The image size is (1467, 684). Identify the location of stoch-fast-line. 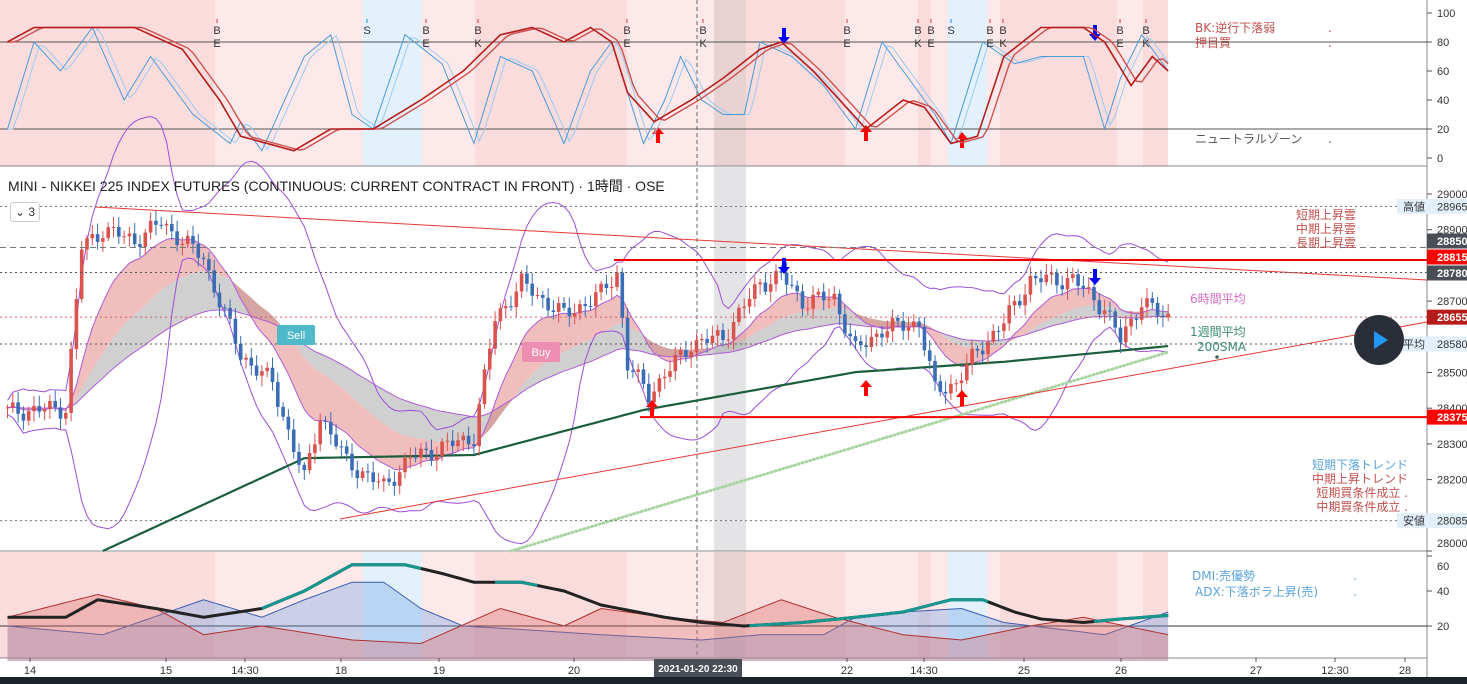
(588, 89).